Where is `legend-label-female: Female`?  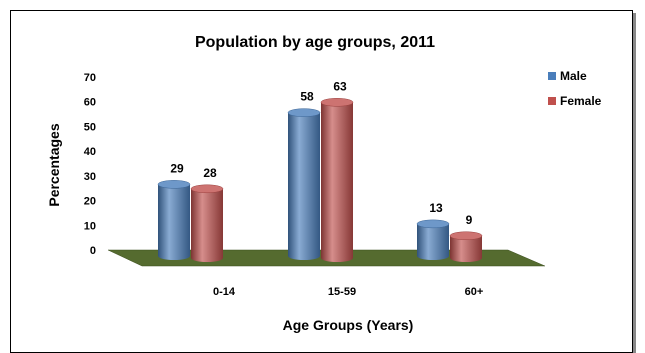 legend-label-female: Female is located at coordinates (581, 101).